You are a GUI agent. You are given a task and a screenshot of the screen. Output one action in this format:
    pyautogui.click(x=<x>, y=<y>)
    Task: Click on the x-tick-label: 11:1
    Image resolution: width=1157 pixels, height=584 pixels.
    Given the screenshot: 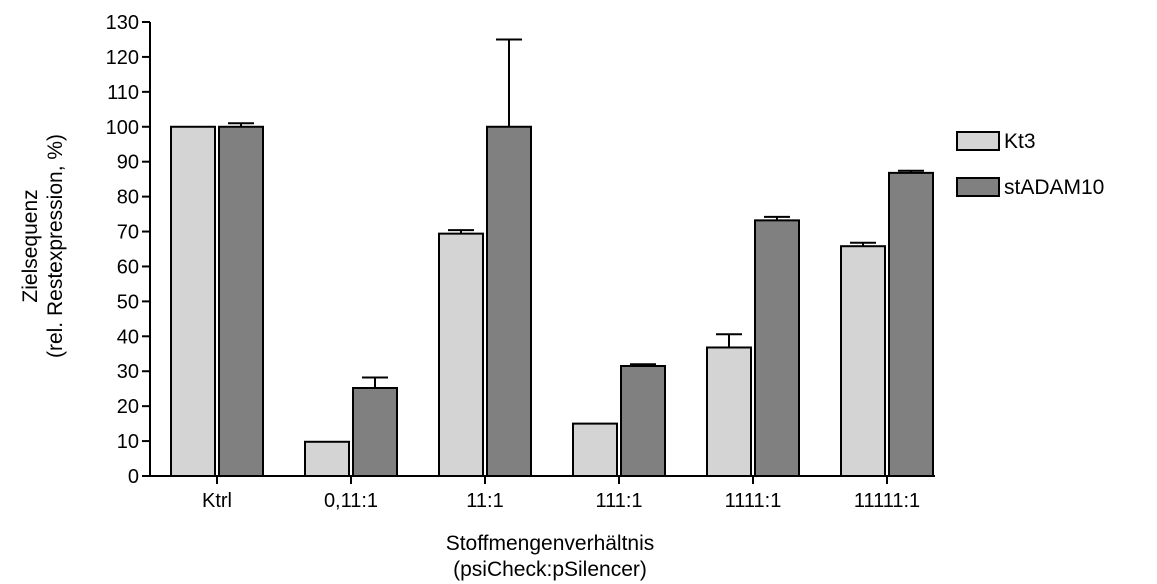 What is the action you would take?
    pyautogui.click(x=484, y=501)
    